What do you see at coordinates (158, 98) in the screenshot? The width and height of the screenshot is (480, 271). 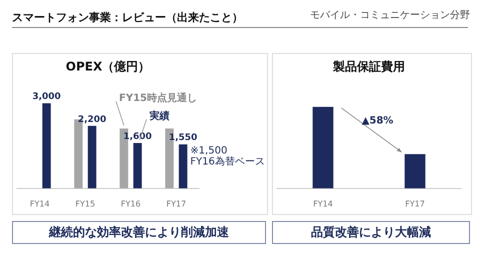 I see `text: FY15時点見通し` at bounding box center [158, 98].